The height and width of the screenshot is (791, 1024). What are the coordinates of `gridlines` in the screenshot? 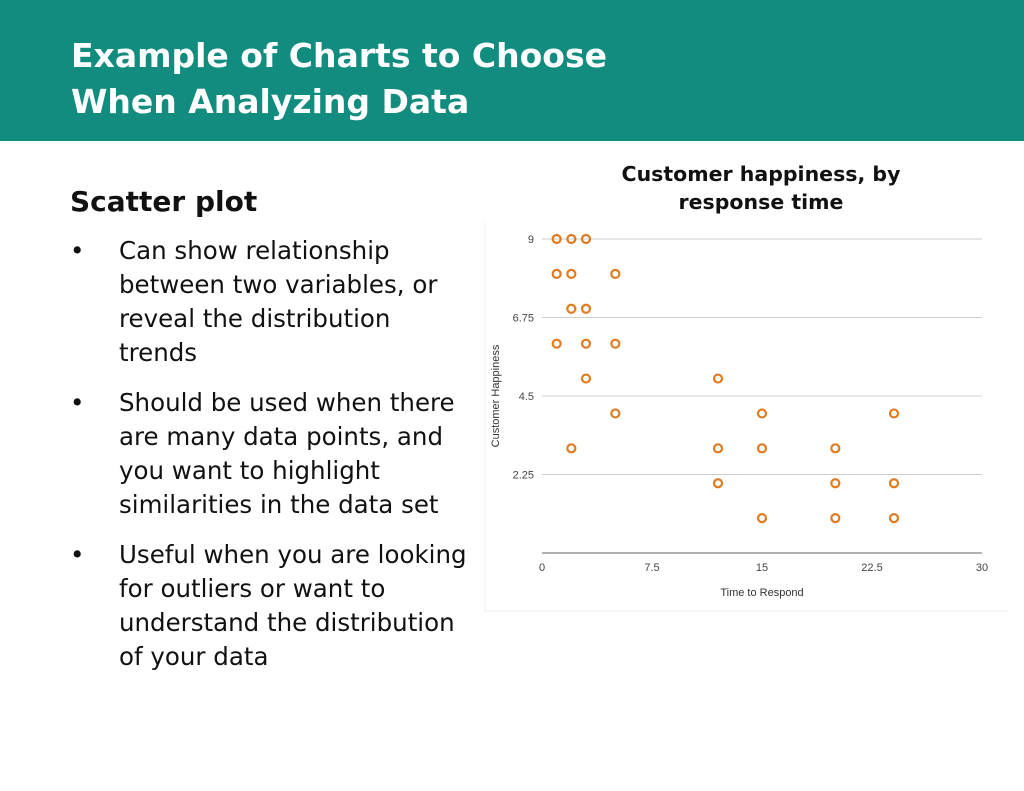 It's located at (762, 356).